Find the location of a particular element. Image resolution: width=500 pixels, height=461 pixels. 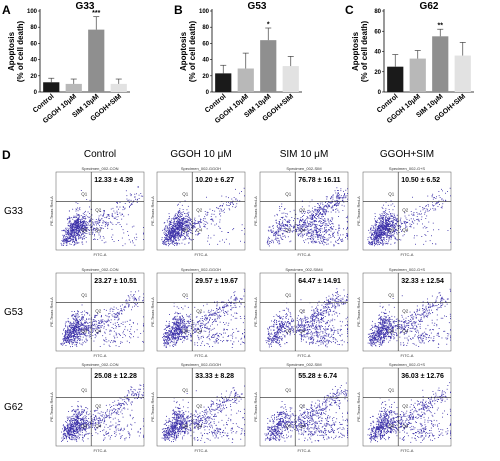

quadrant-label: Q1 is located at coordinates (84, 194).